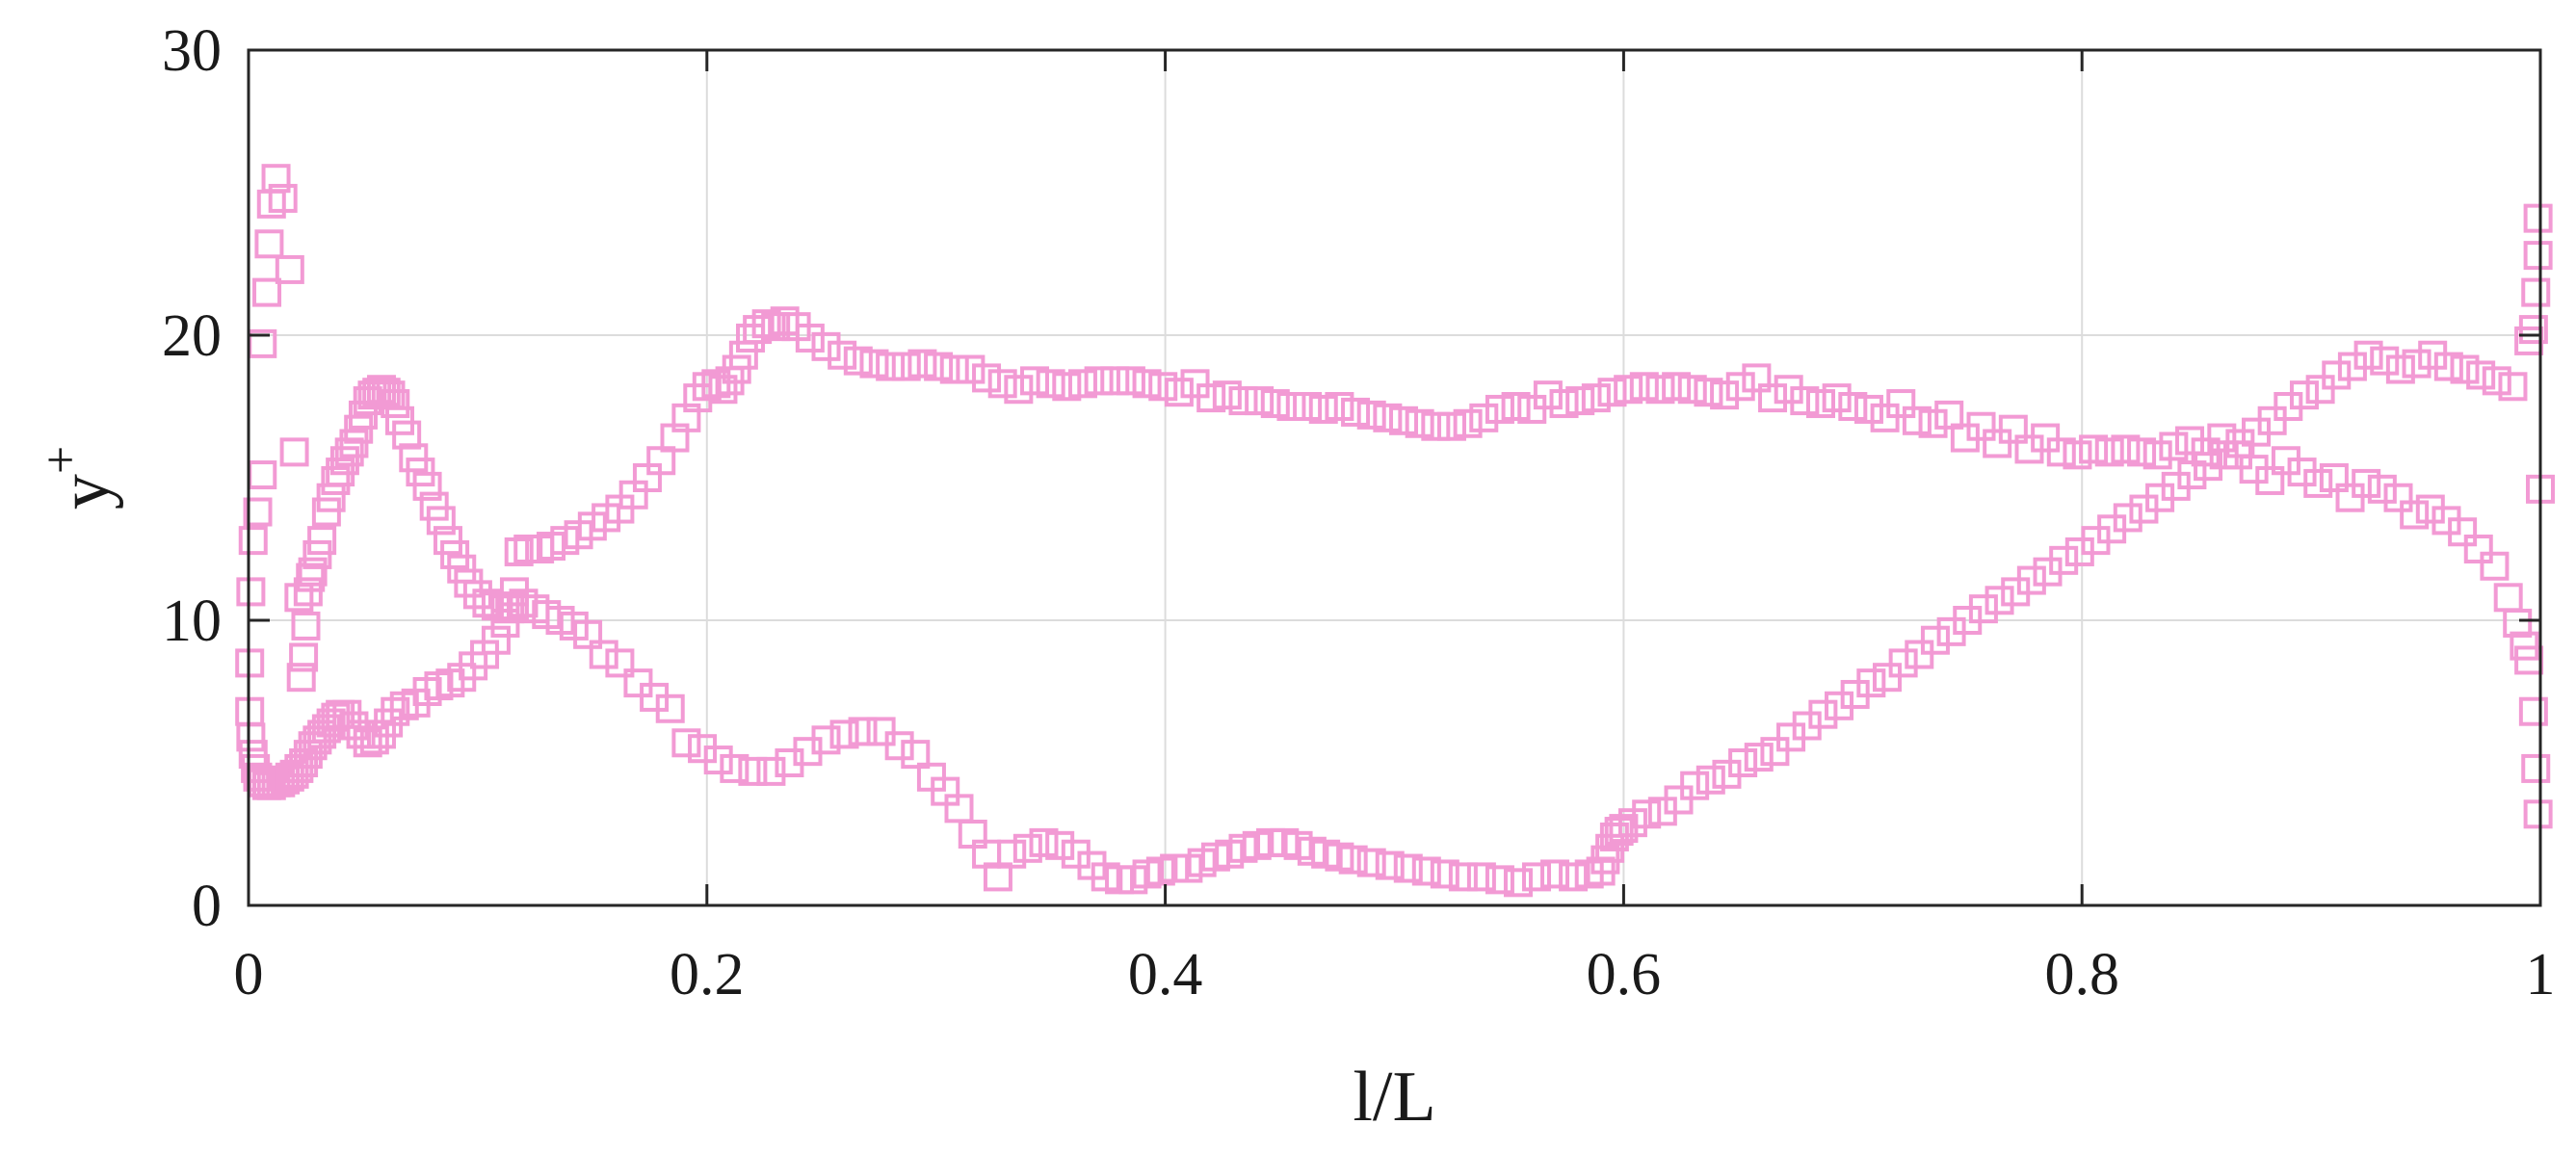 This screenshot has width=2576, height=1151. Describe the element at coordinates (1165, 975) in the screenshot. I see `x-tick-label: 0.4` at that location.